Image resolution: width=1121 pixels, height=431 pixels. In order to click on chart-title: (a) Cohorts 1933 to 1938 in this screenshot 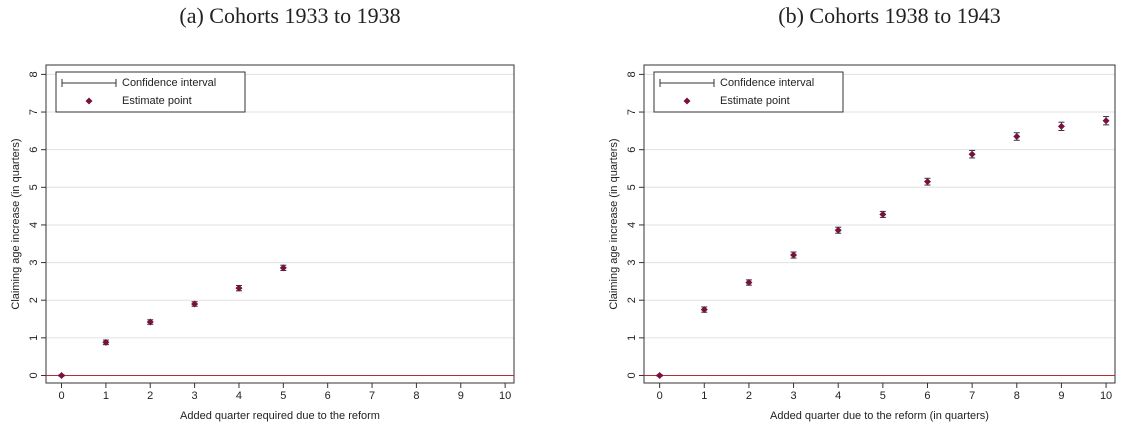, I will do `click(289, 15)`.